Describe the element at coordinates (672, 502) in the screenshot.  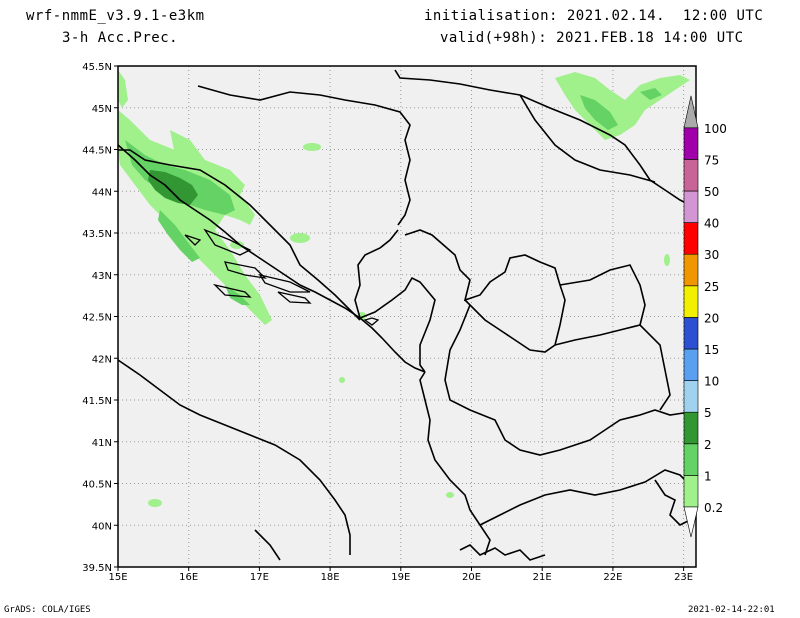
I see `aegean-coast` at that location.